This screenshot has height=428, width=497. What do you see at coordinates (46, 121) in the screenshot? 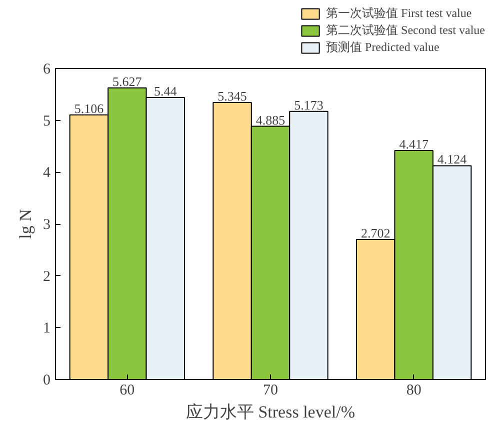
I see `y-tick-label: 5` at bounding box center [46, 121].